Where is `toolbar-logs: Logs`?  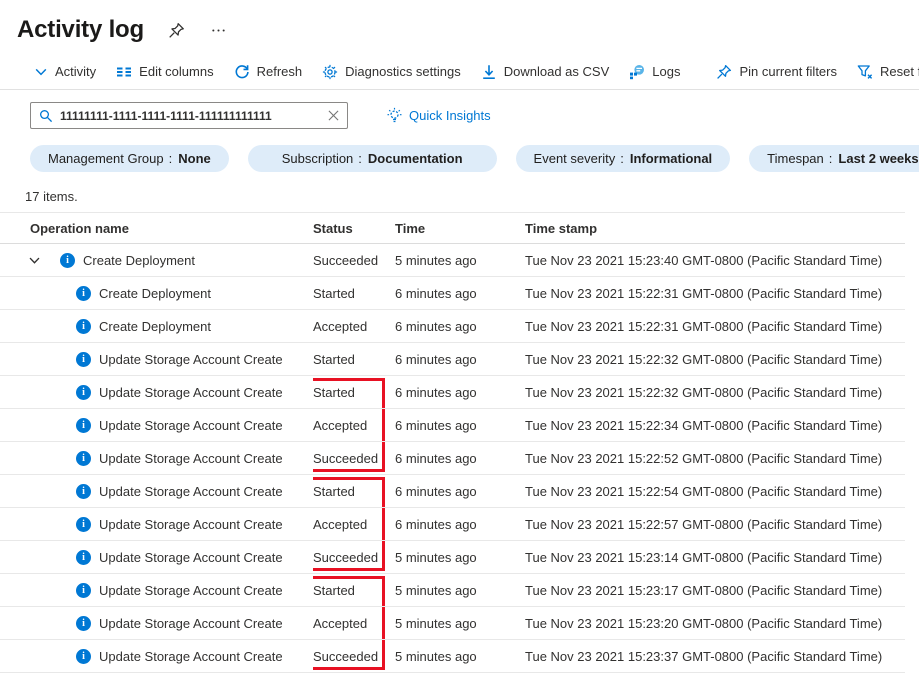 toolbar-logs: Logs is located at coordinates (654, 72).